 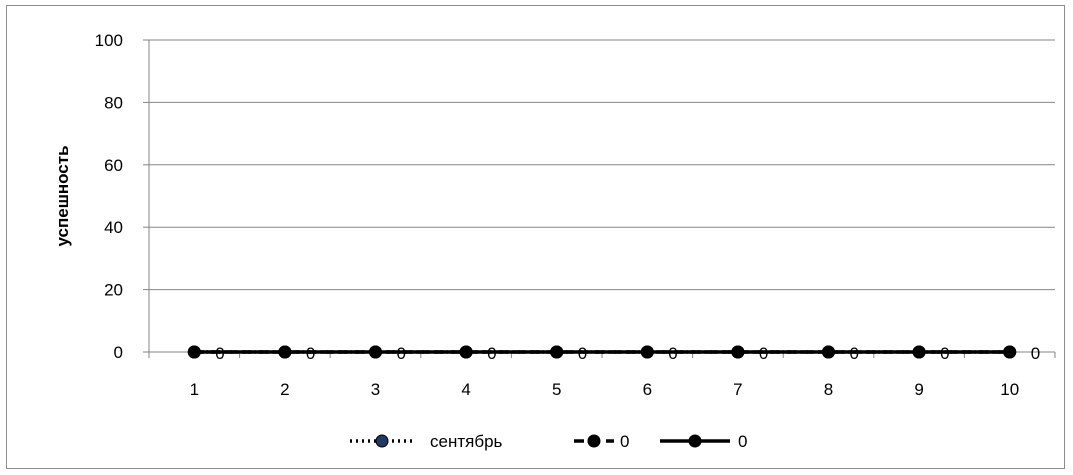 What do you see at coordinates (556, 389) in the screenshot?
I see `x-tick-label: 5` at bounding box center [556, 389].